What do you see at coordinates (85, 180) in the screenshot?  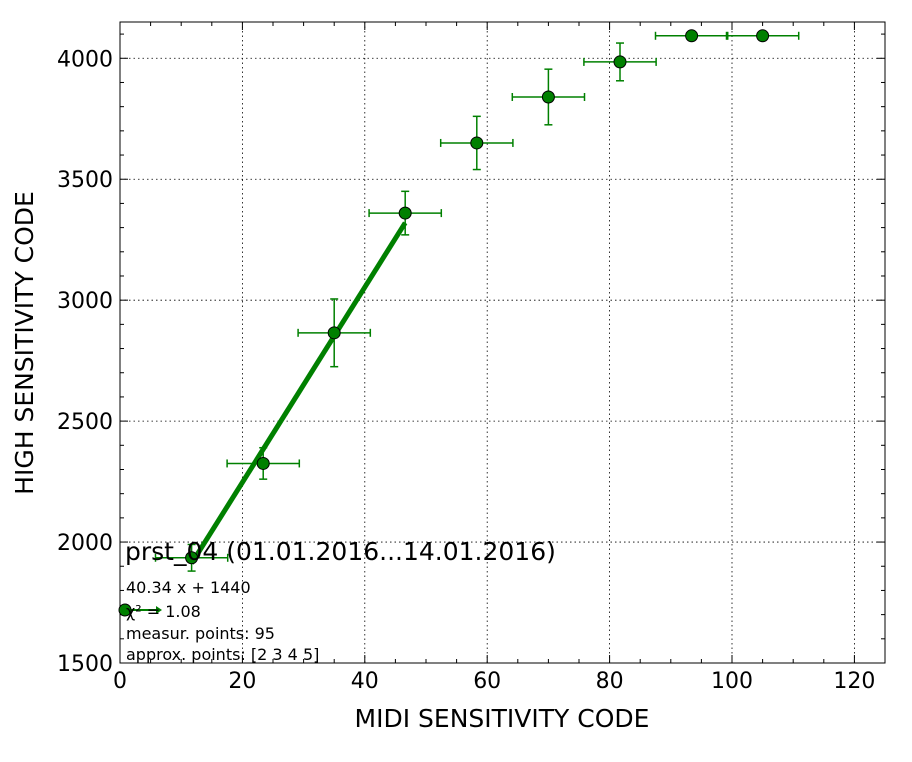 I see `y-tick-label: 3500` at bounding box center [85, 180].